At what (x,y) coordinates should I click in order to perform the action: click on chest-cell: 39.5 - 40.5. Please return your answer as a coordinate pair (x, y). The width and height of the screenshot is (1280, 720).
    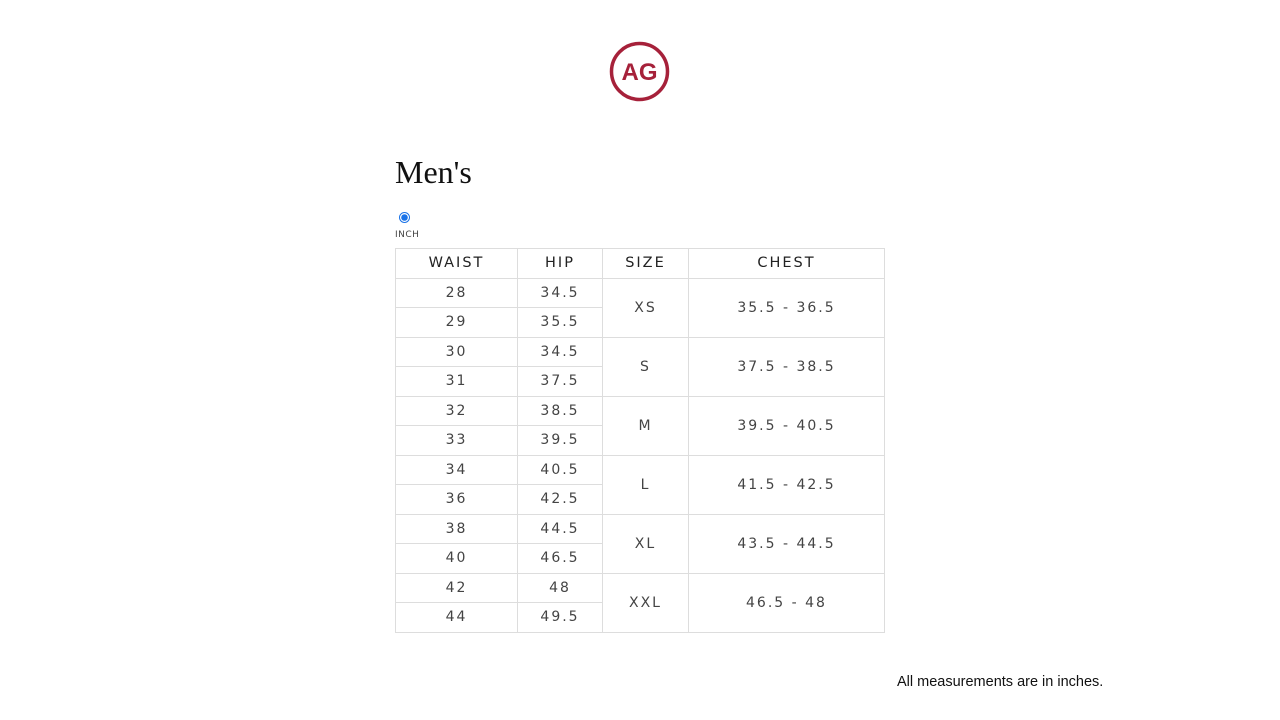
    Looking at the image, I should click on (786, 425).